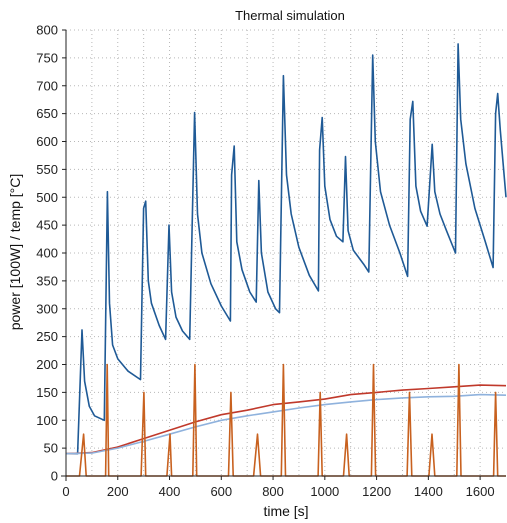 The height and width of the screenshot is (523, 507). What do you see at coordinates (170, 491) in the screenshot?
I see `x-tick-label: 400` at bounding box center [170, 491].